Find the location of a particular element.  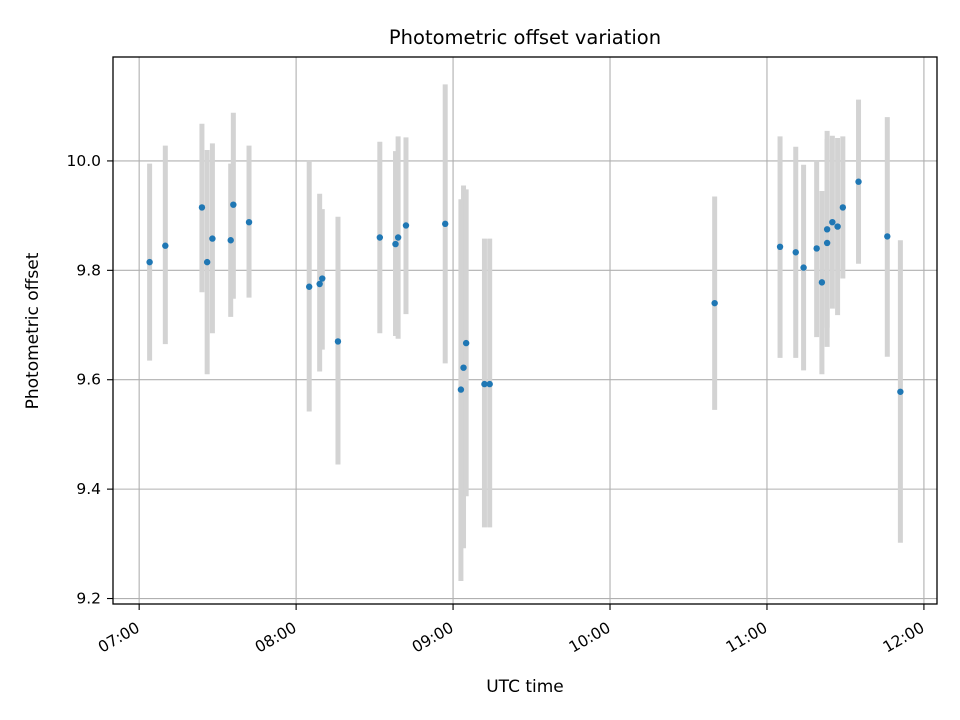

chart-title: Photometric offset variation is located at coordinates (525, 37).